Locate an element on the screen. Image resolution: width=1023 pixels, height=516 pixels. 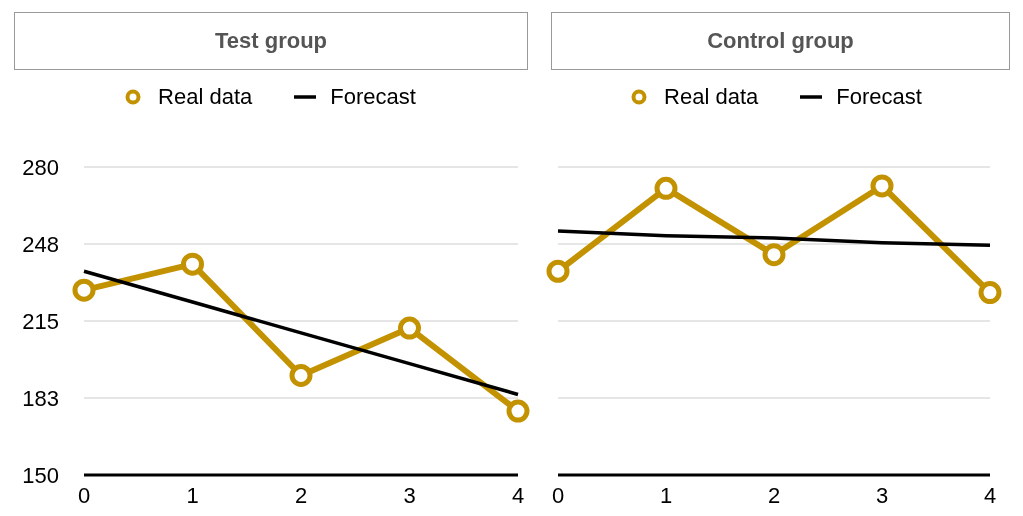
y-tick-label: 150 is located at coordinates (40, 475).